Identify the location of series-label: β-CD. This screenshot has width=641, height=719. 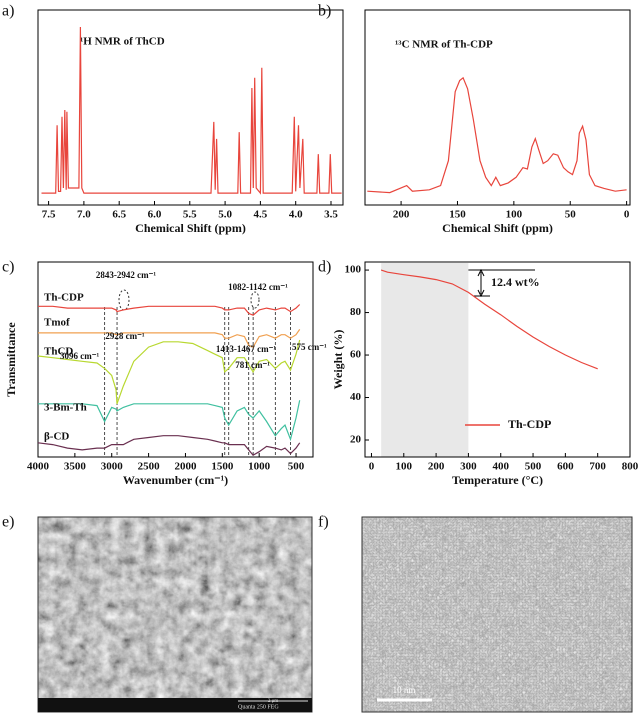
(56, 437).